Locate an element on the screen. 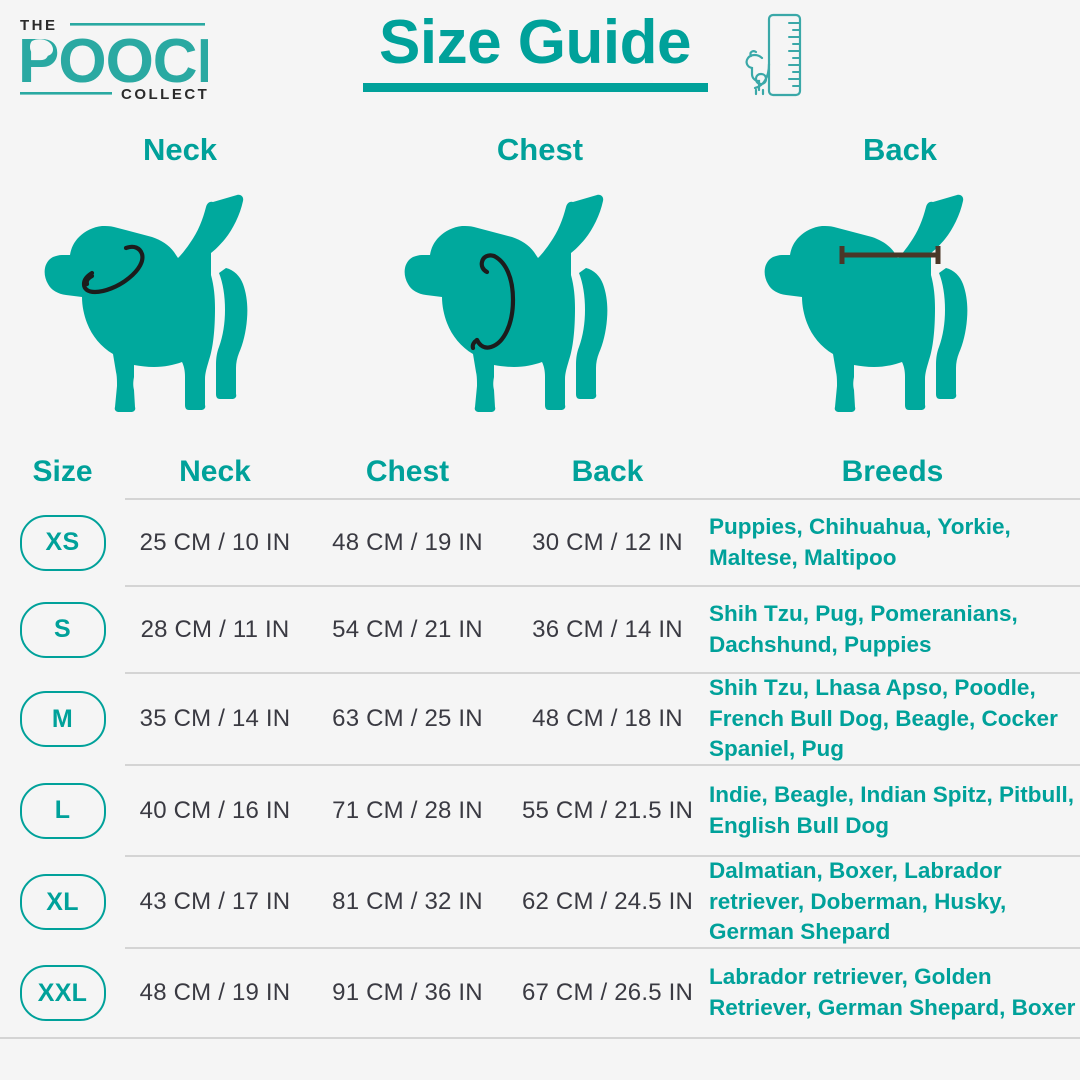 The width and height of the screenshot is (1080, 1080). diagram-neck: Neck is located at coordinates (180, 277).